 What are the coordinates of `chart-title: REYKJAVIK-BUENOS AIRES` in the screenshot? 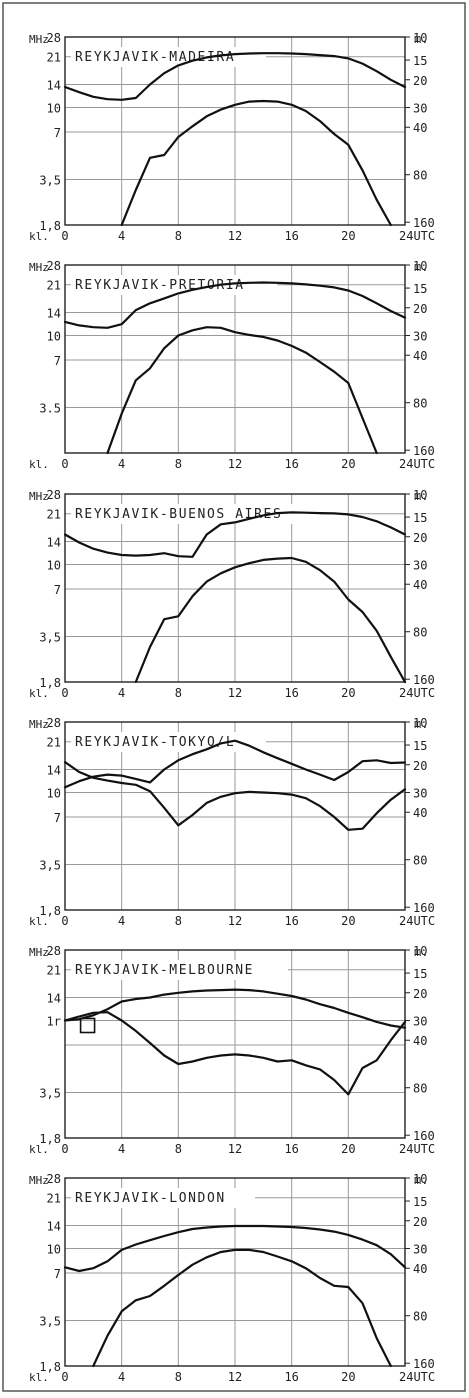 It's located at (178, 514).